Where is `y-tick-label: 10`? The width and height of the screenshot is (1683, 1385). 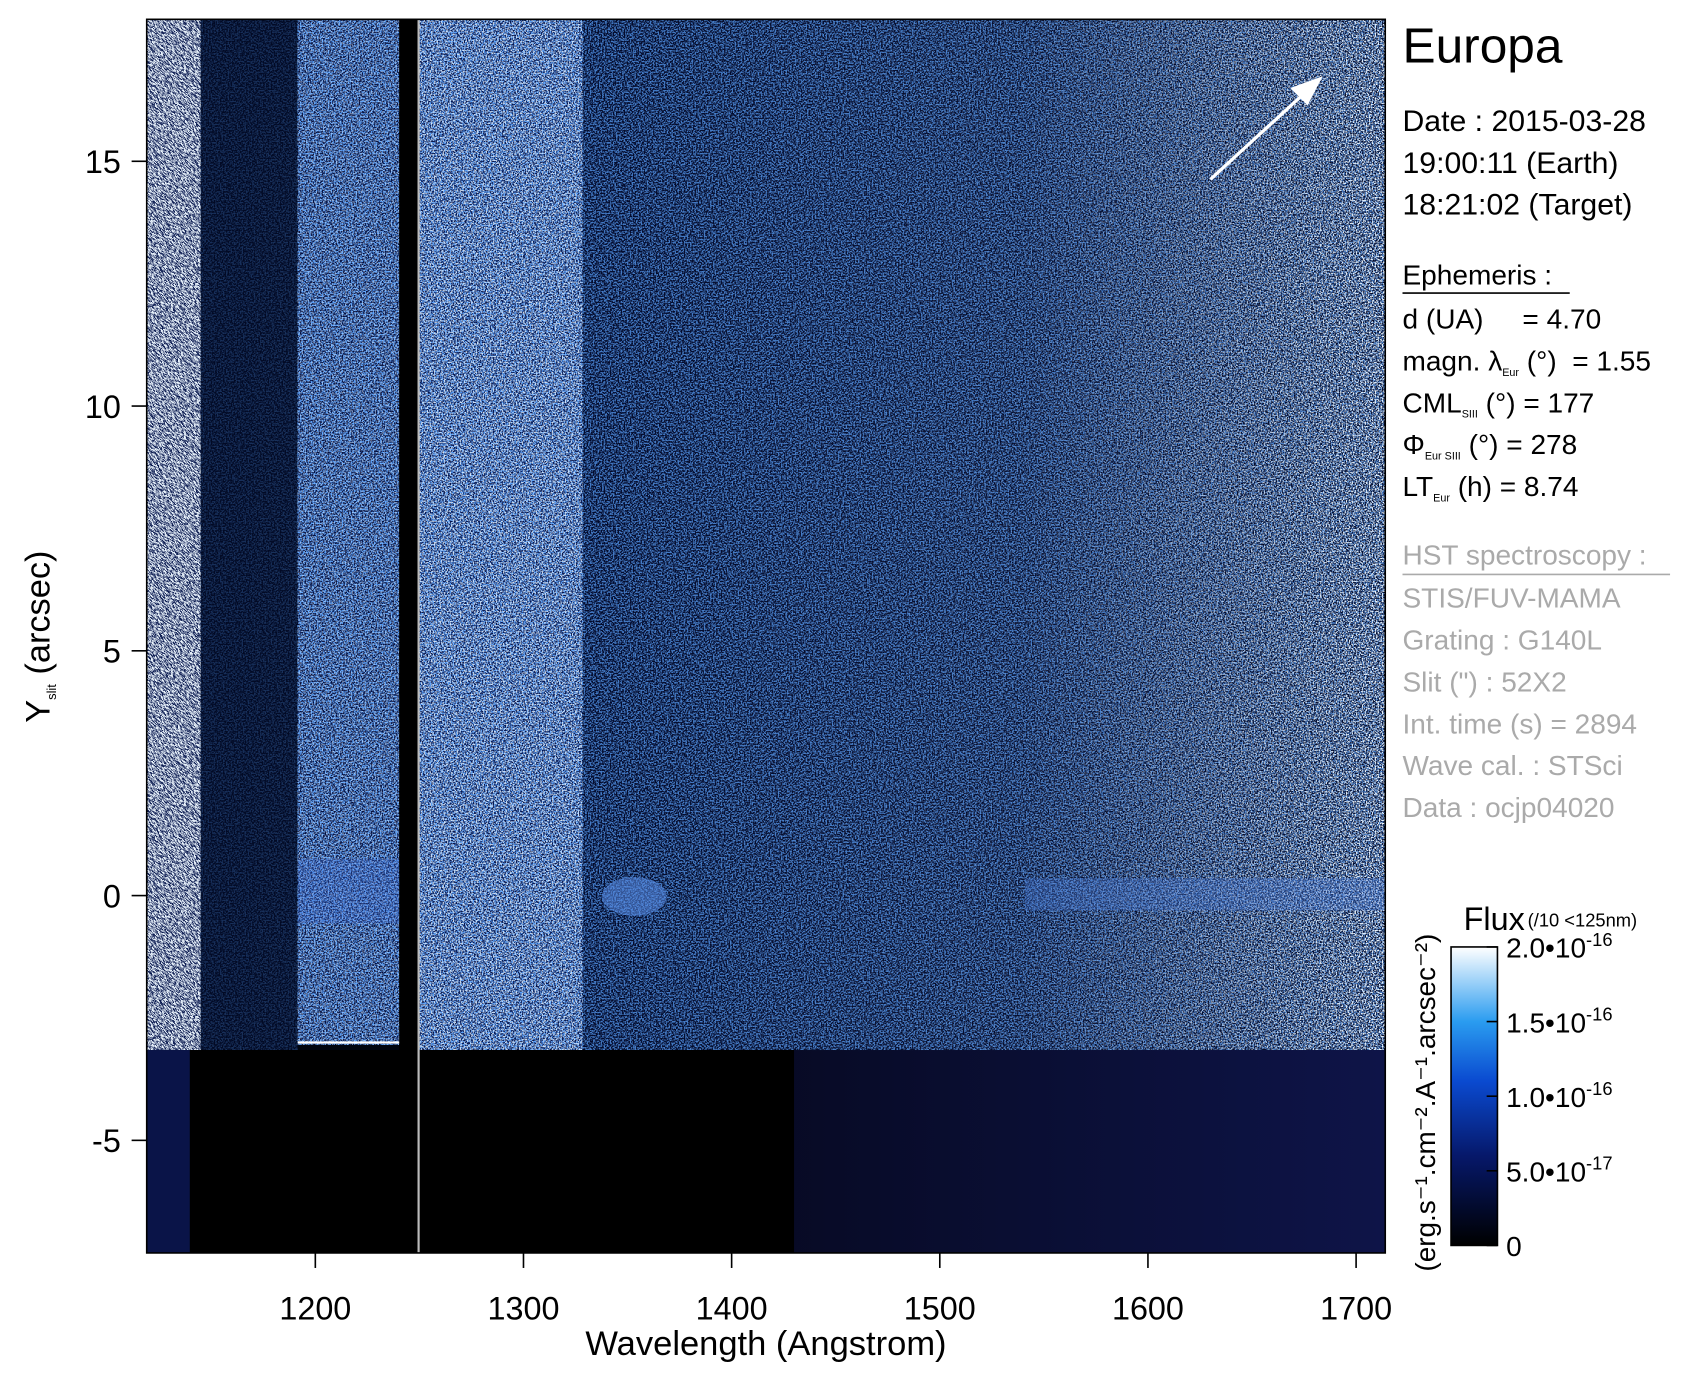 y-tick-label: 10 is located at coordinates (103, 407).